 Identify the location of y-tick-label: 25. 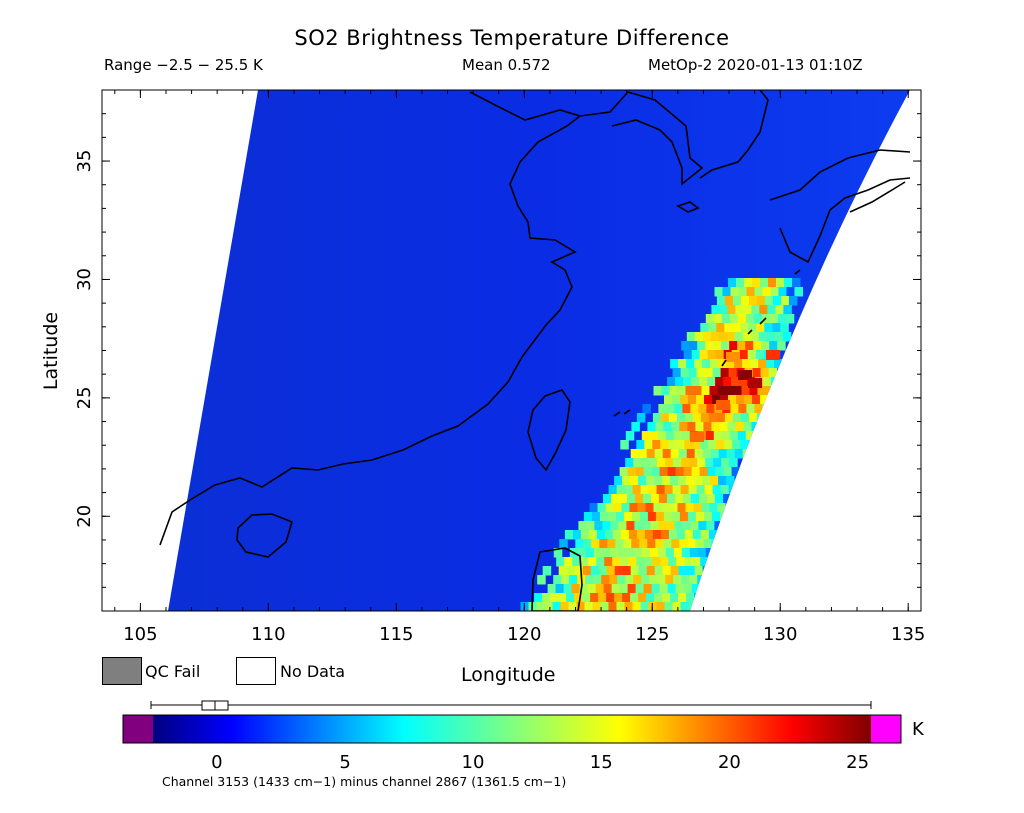
(84, 397).